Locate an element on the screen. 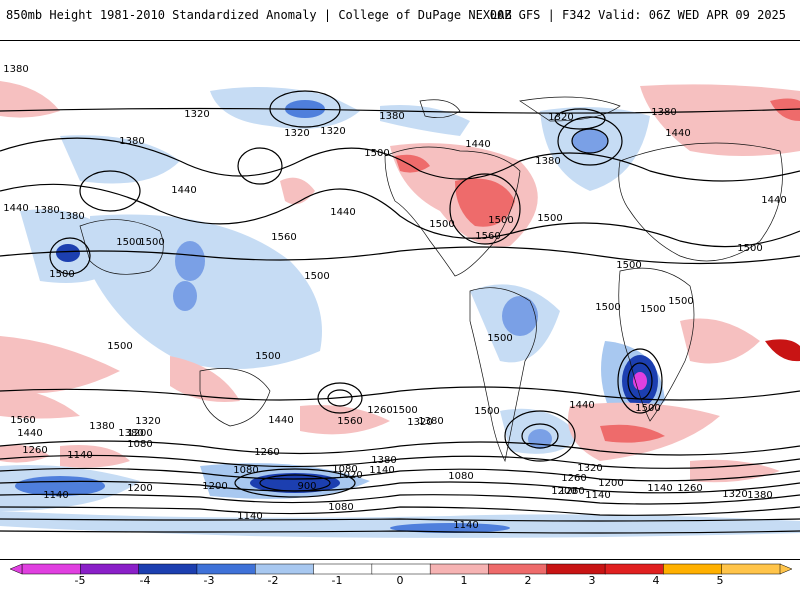  colorbar-tick-label: -3 is located at coordinates (209, 580).